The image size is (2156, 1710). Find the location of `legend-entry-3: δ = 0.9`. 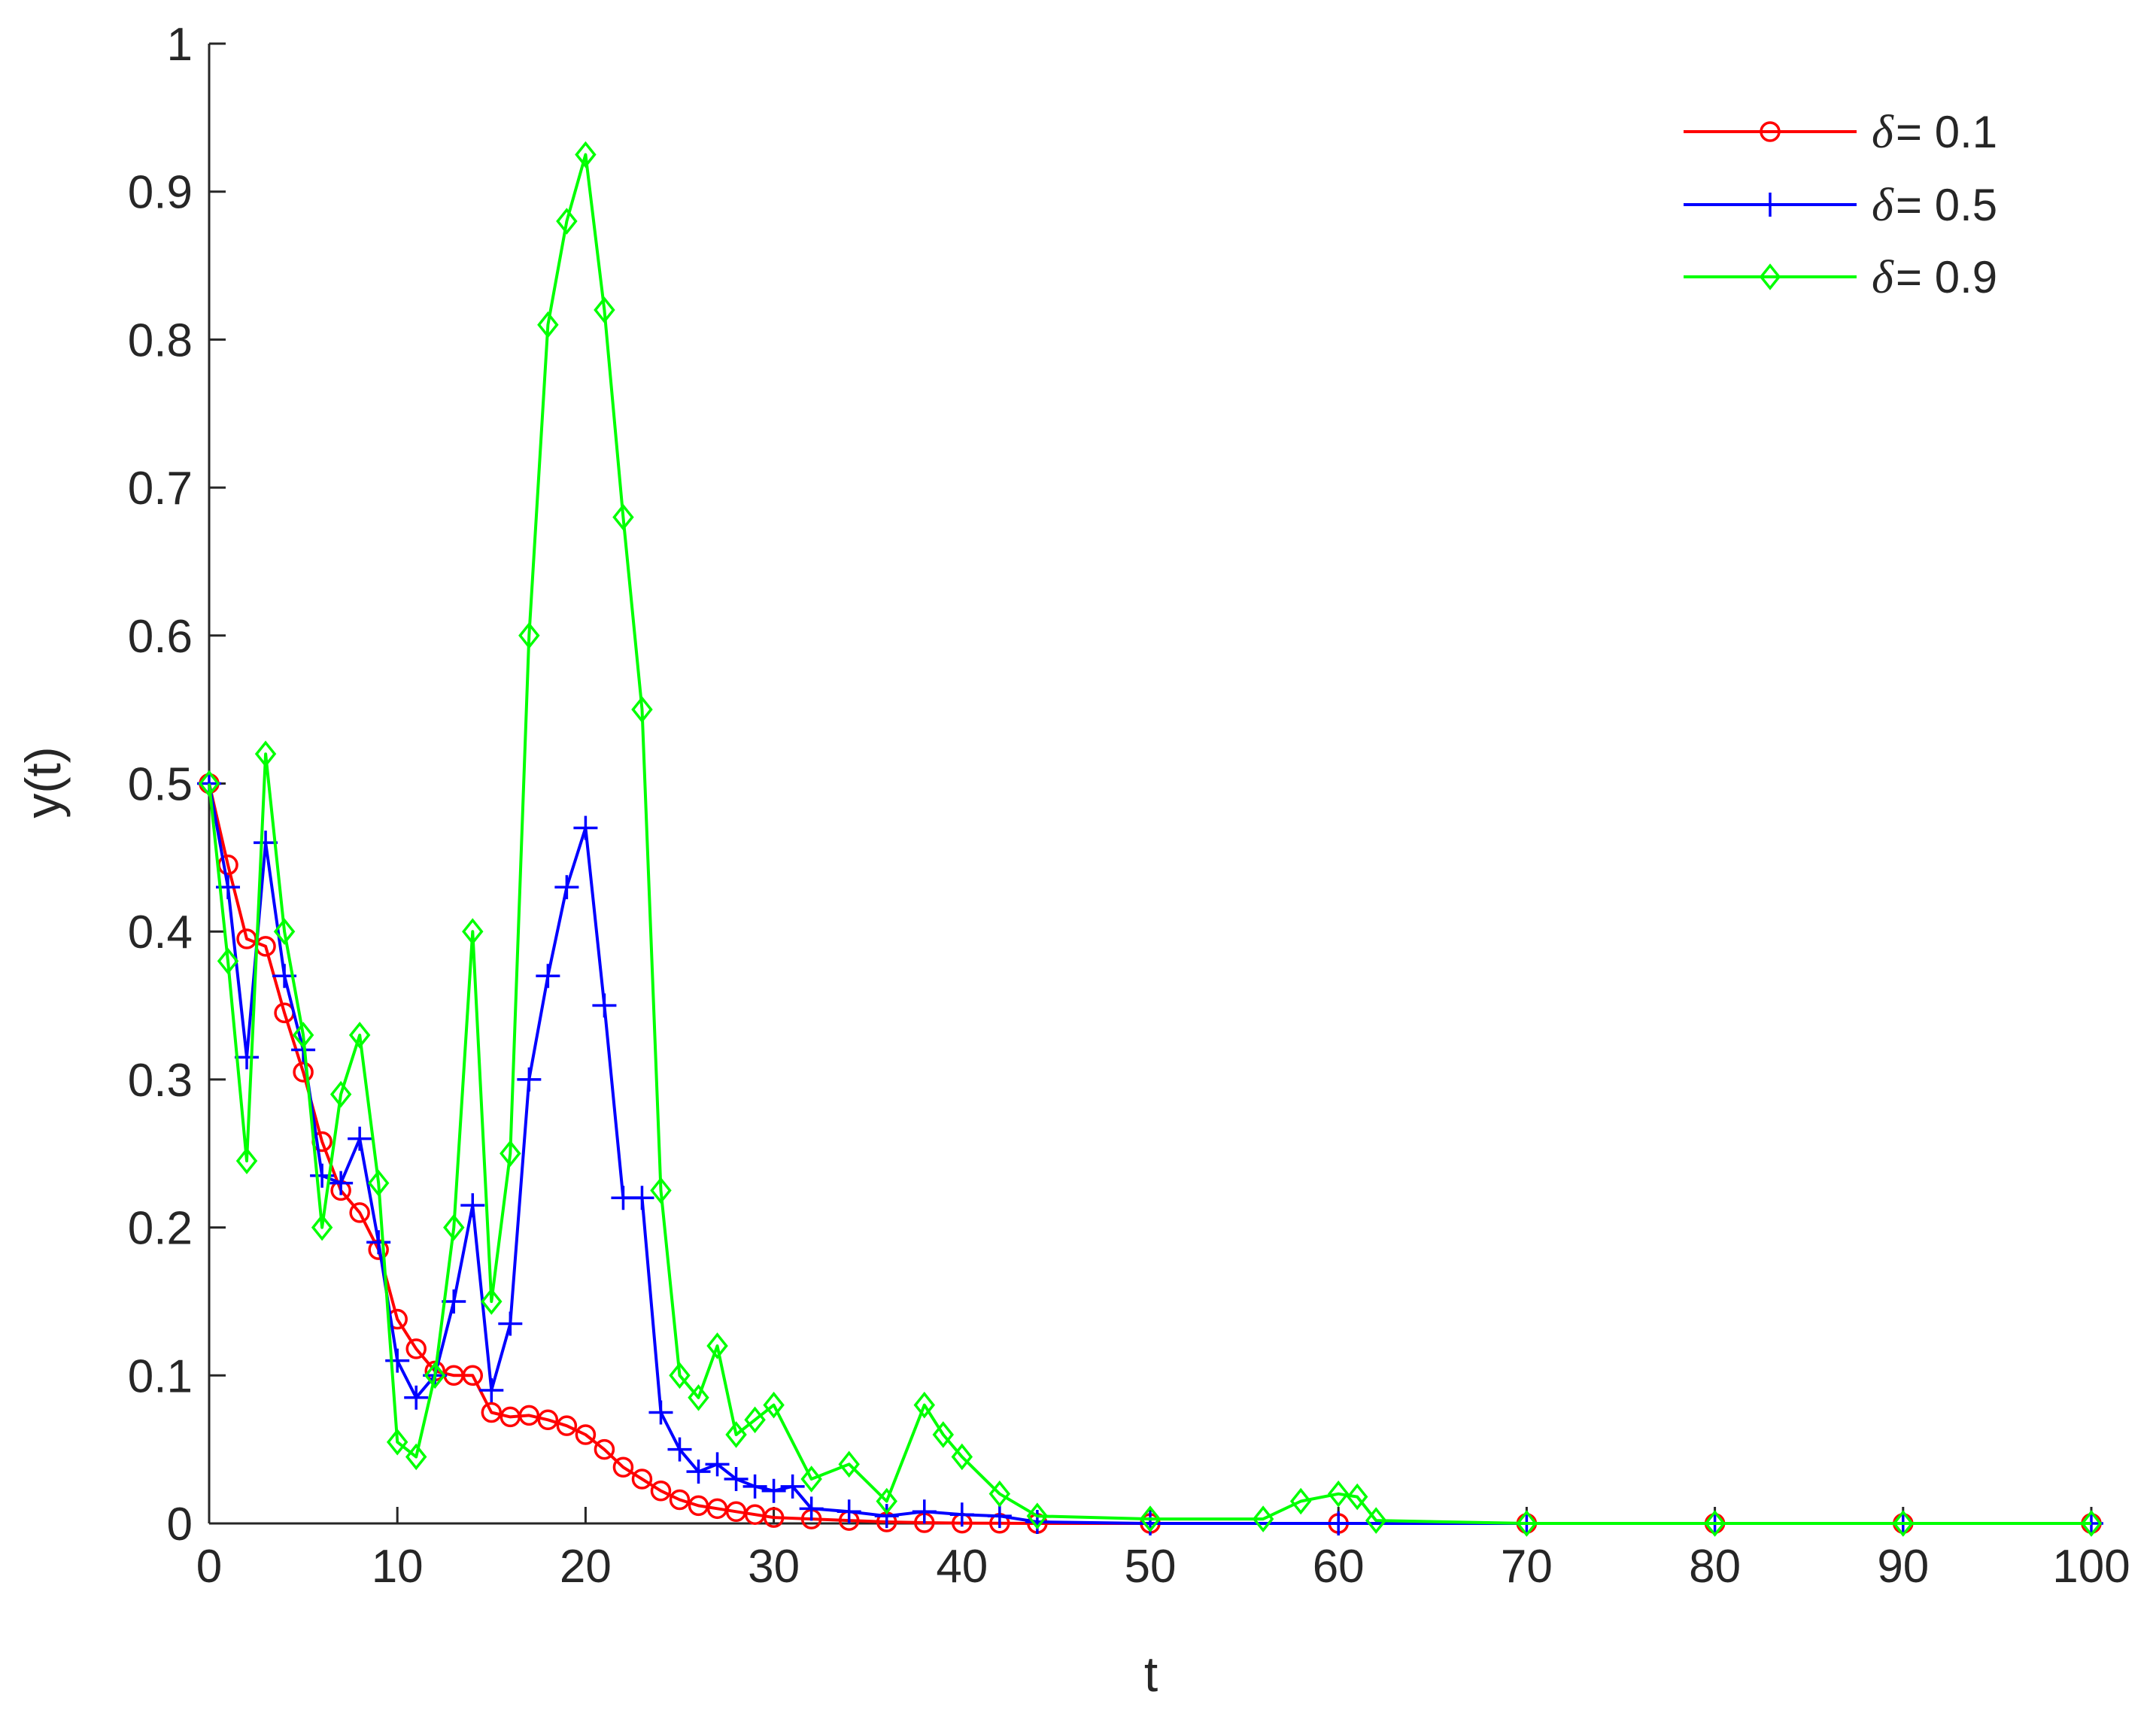

legend-entry-3: δ = 0.9 is located at coordinates (1840, 277).